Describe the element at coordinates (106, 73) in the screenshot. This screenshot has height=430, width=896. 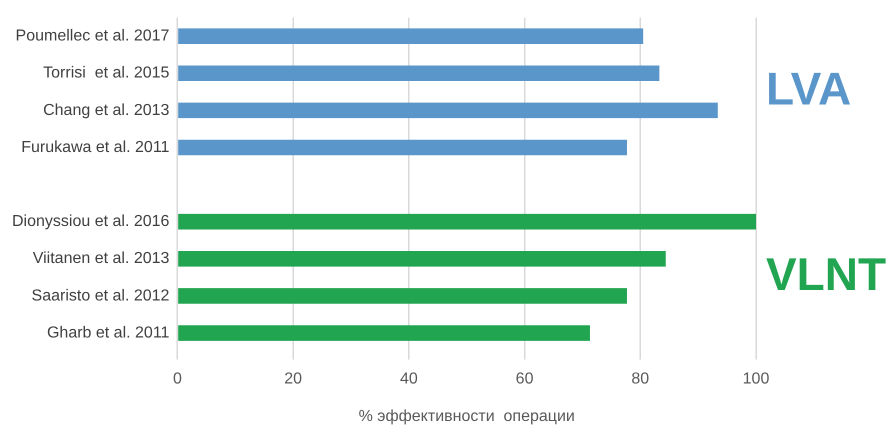
I see `y-tick-label: Torrisi et al. 2015` at that location.